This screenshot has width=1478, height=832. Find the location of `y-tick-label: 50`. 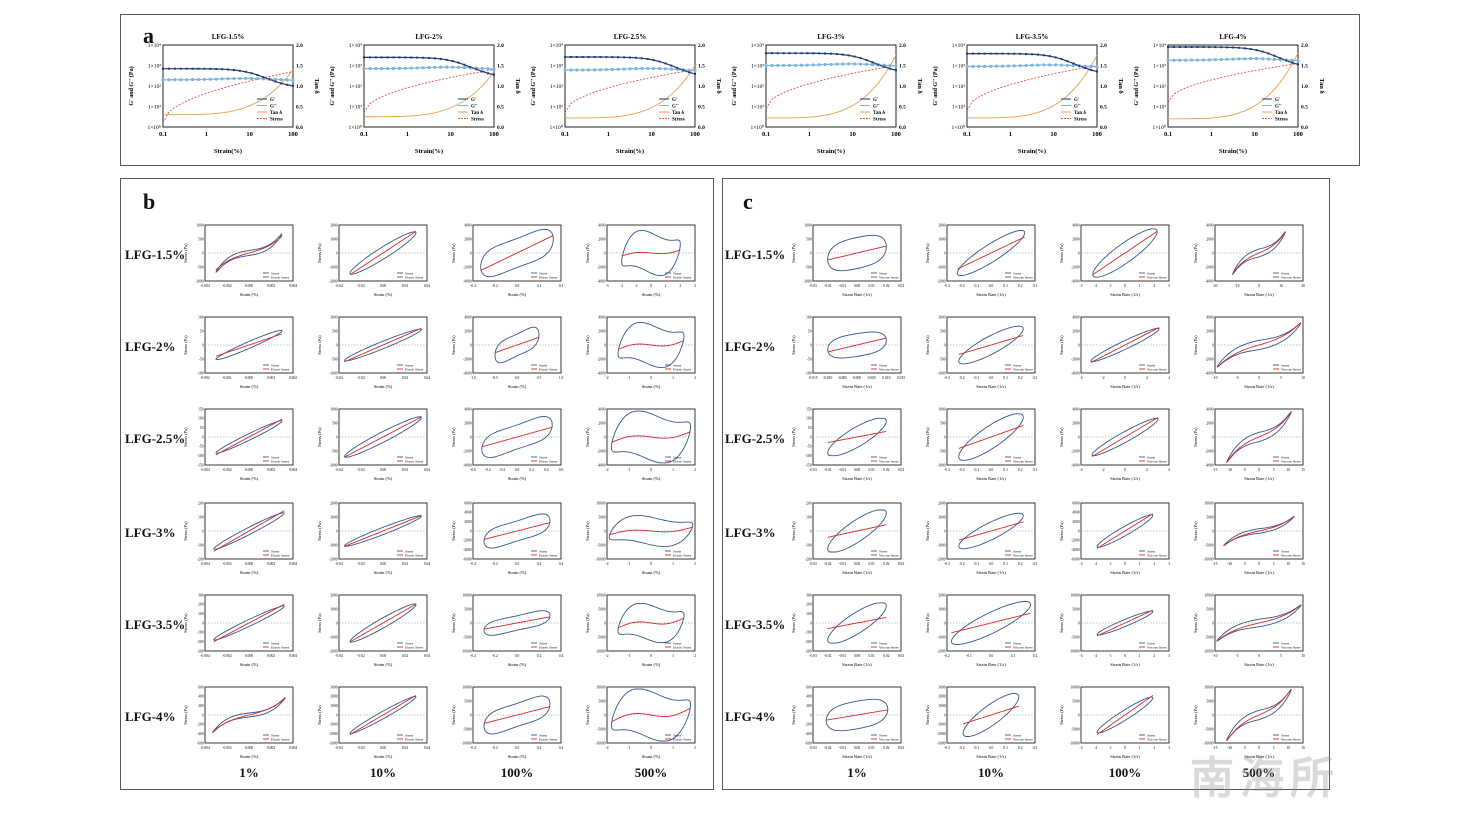

y-tick-label: 50 is located at coordinates (810, 331).